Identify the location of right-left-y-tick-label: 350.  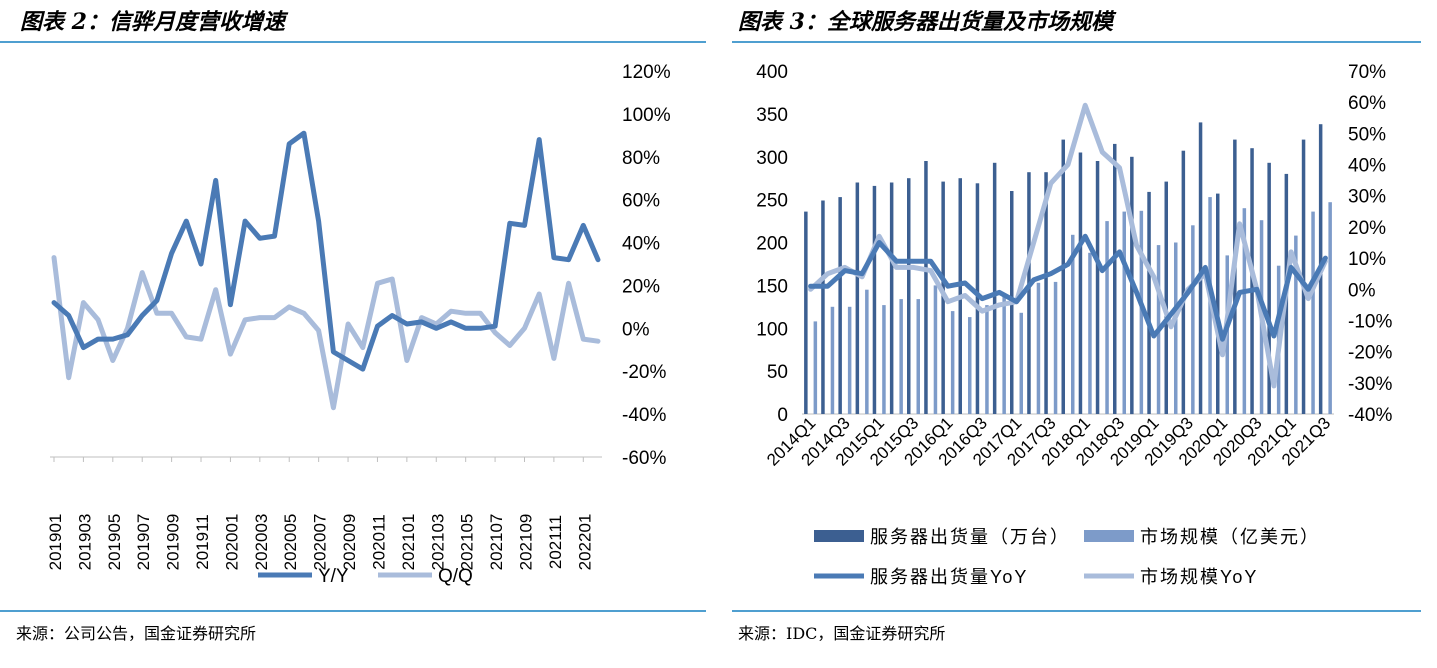
(772, 115).